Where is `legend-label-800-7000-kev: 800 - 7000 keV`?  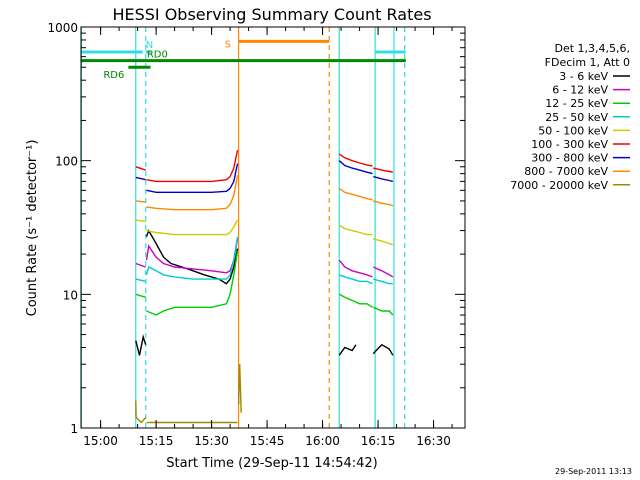
legend-label-800-7000-kev: 800 - 7000 keV is located at coordinates (566, 171).